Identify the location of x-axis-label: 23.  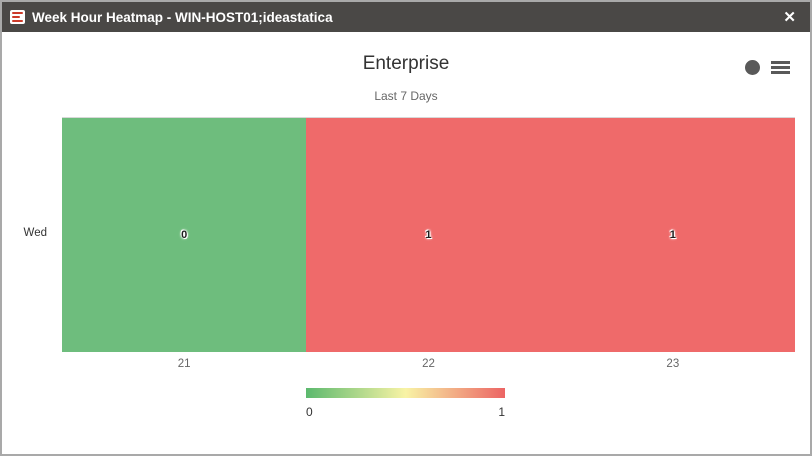
(673, 364).